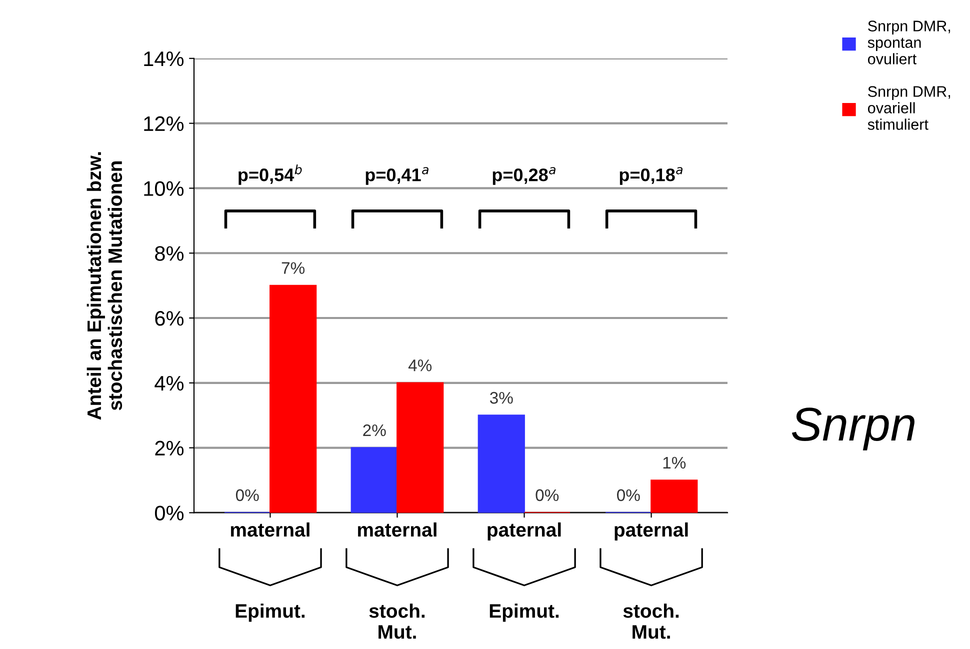 This screenshot has height=649, width=970. Describe the element at coordinates (374, 430) in the screenshot. I see `data-label: 2%` at that location.